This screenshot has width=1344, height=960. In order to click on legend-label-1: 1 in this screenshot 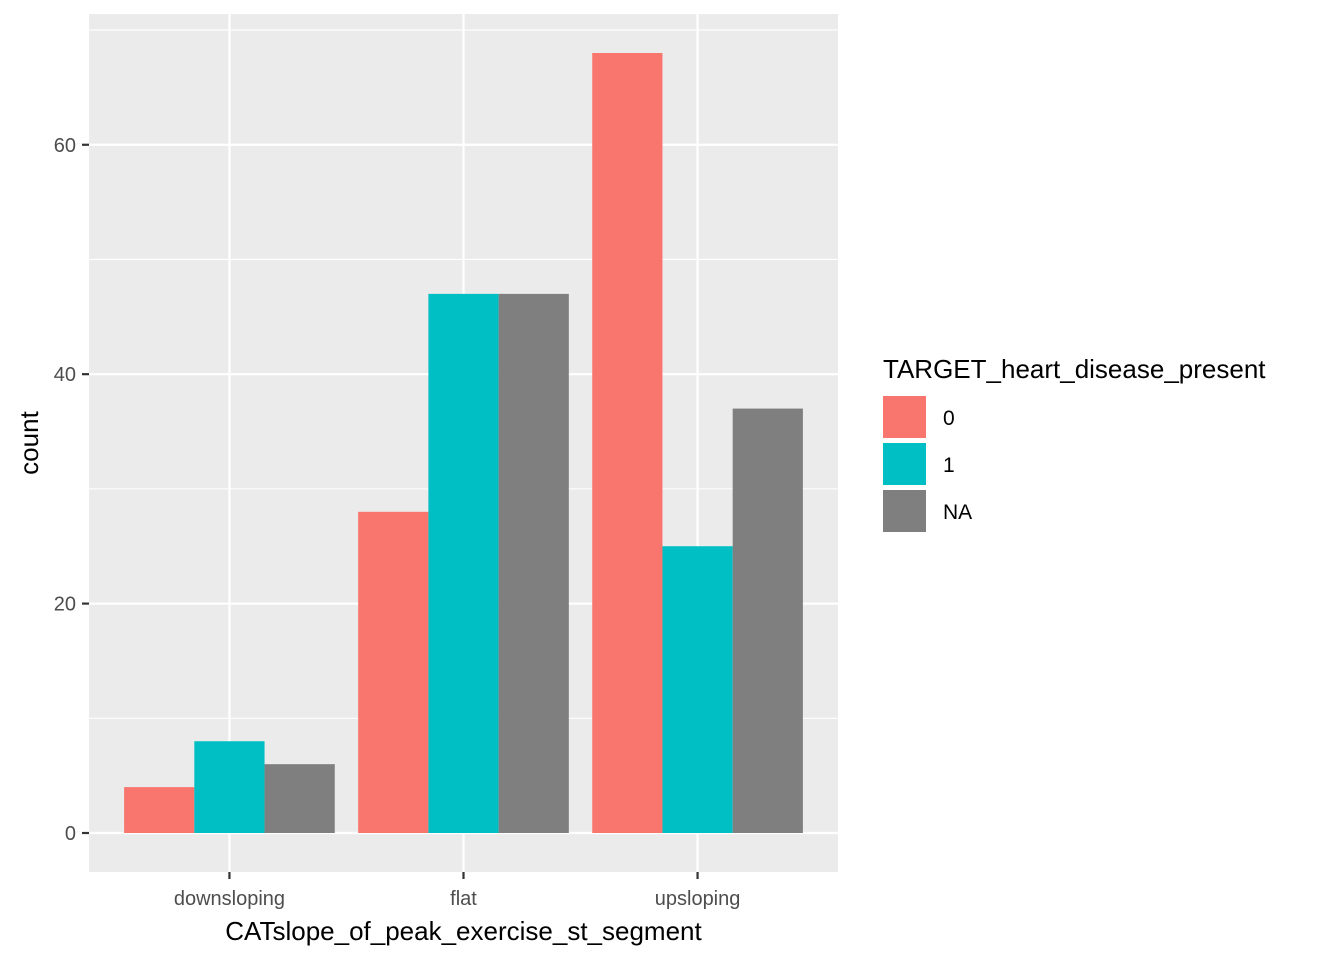, I will do `click(949, 465)`.